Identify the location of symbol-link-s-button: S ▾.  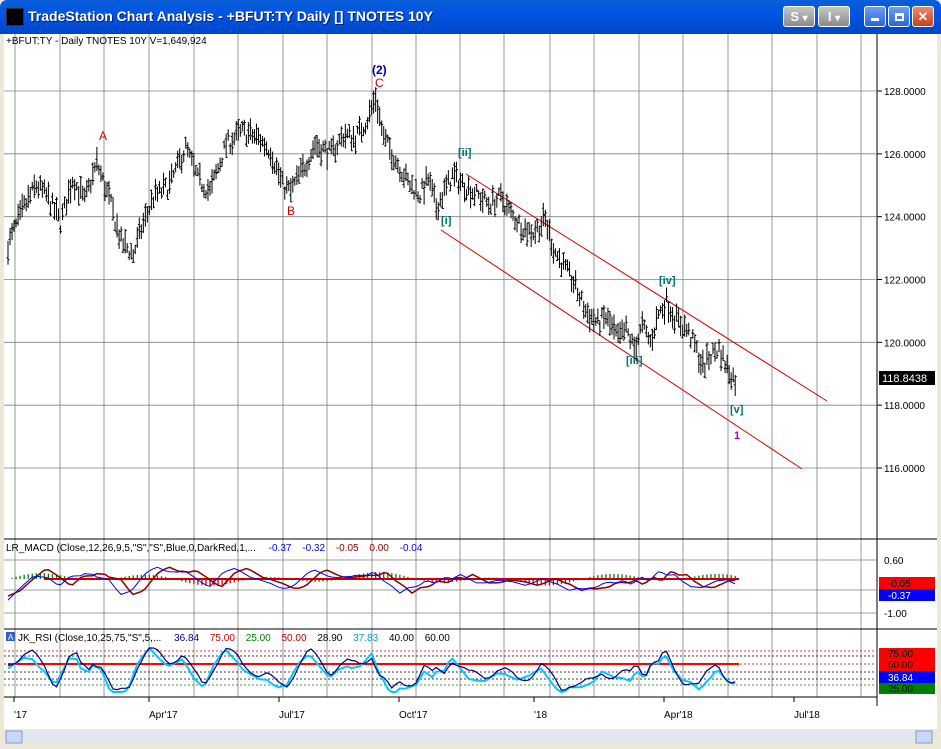
(799, 16).